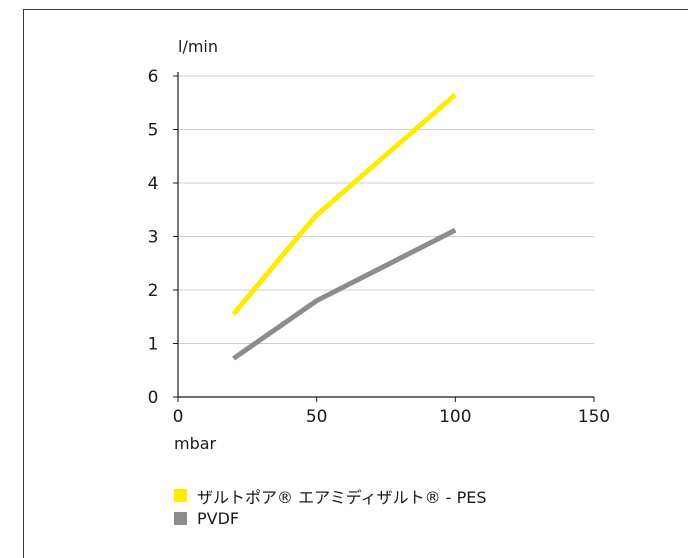 This screenshot has width=690, height=558. I want to click on legend-item-pvdf: PVDF, so click(330, 518).